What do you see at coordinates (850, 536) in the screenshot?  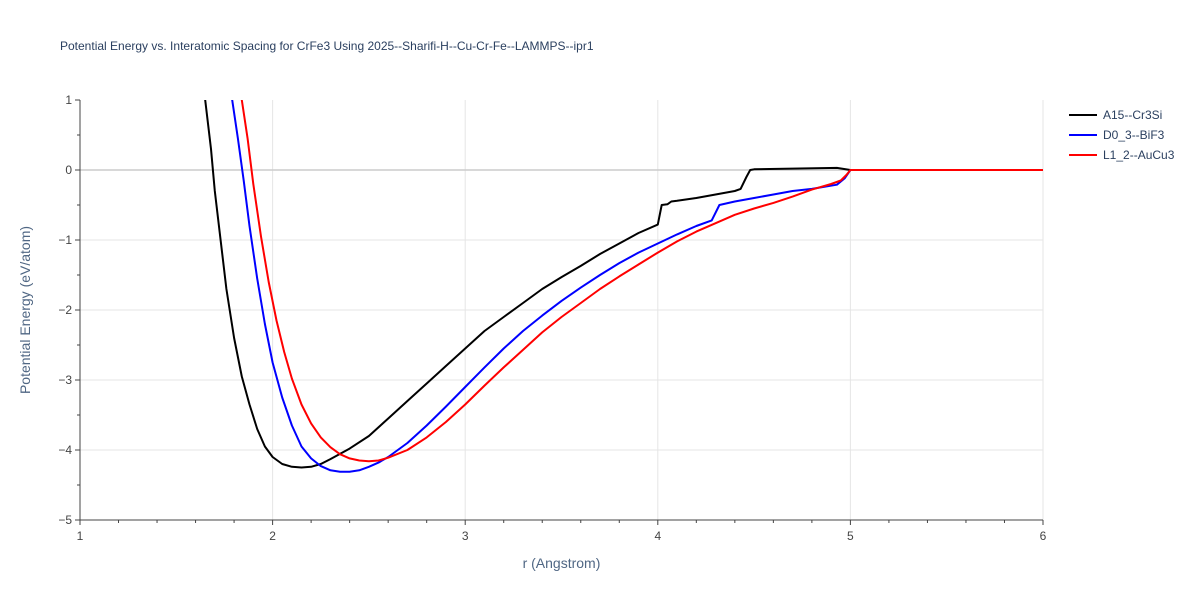 I see `x-tick-label: 5` at bounding box center [850, 536].